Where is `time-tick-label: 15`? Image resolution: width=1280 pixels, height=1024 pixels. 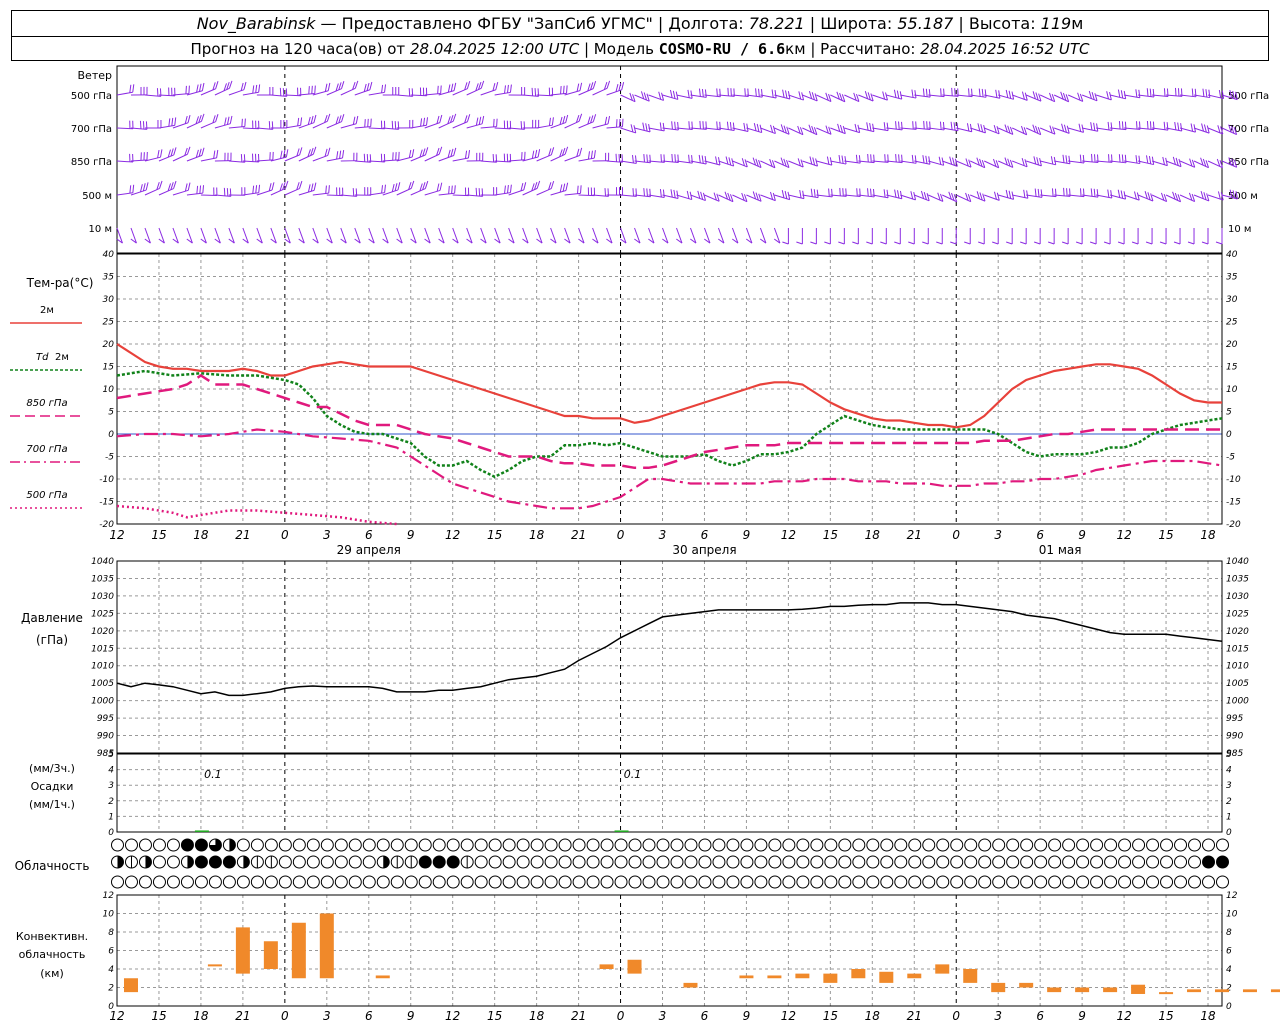
time-tick-label: 15 is located at coordinates (158, 535).